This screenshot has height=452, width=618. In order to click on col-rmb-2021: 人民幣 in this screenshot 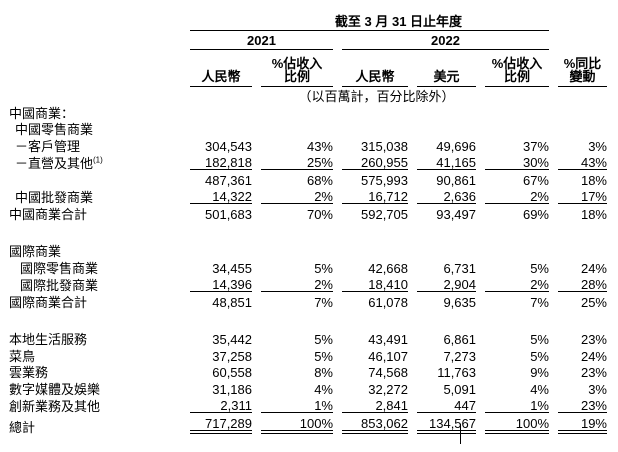, I will do `click(221, 68)`.